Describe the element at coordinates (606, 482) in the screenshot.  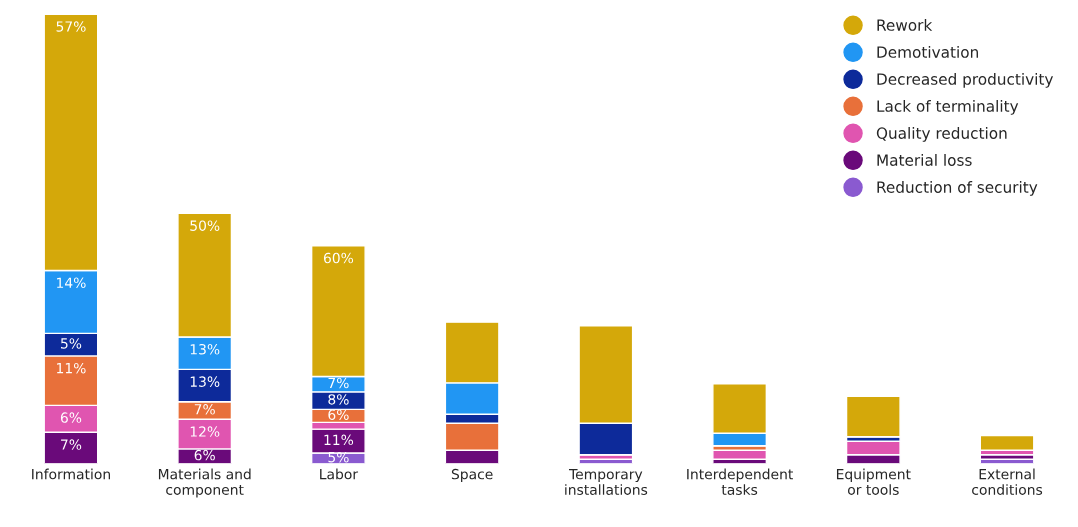
I see `x-tick-label: Temporary installations` at that location.